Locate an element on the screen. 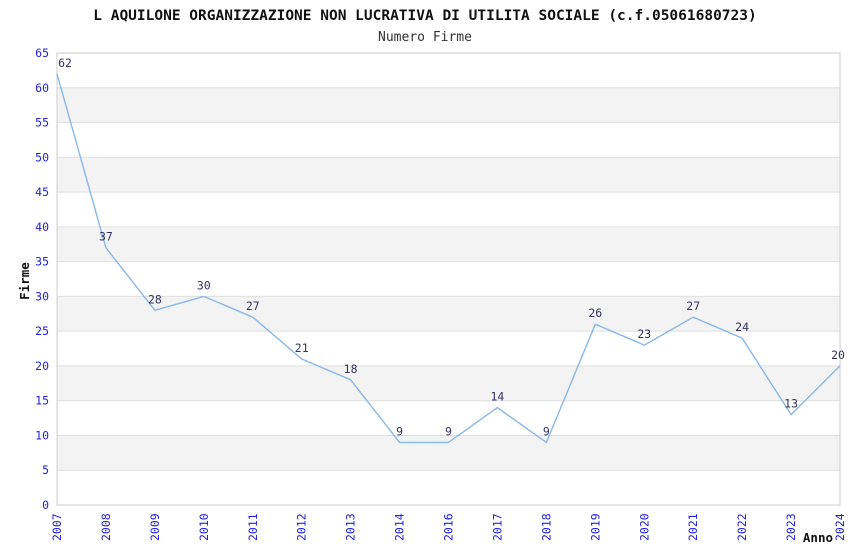 The image size is (850, 555). y-tick-label: 45 is located at coordinates (42, 192).